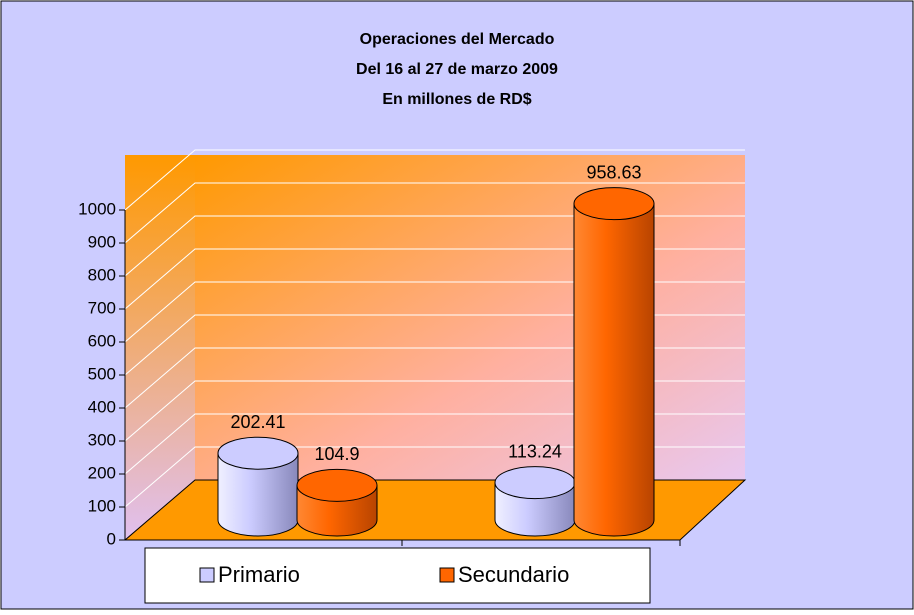  What do you see at coordinates (102, 340) in the screenshot?
I see `y-tick-label: 600` at bounding box center [102, 340].